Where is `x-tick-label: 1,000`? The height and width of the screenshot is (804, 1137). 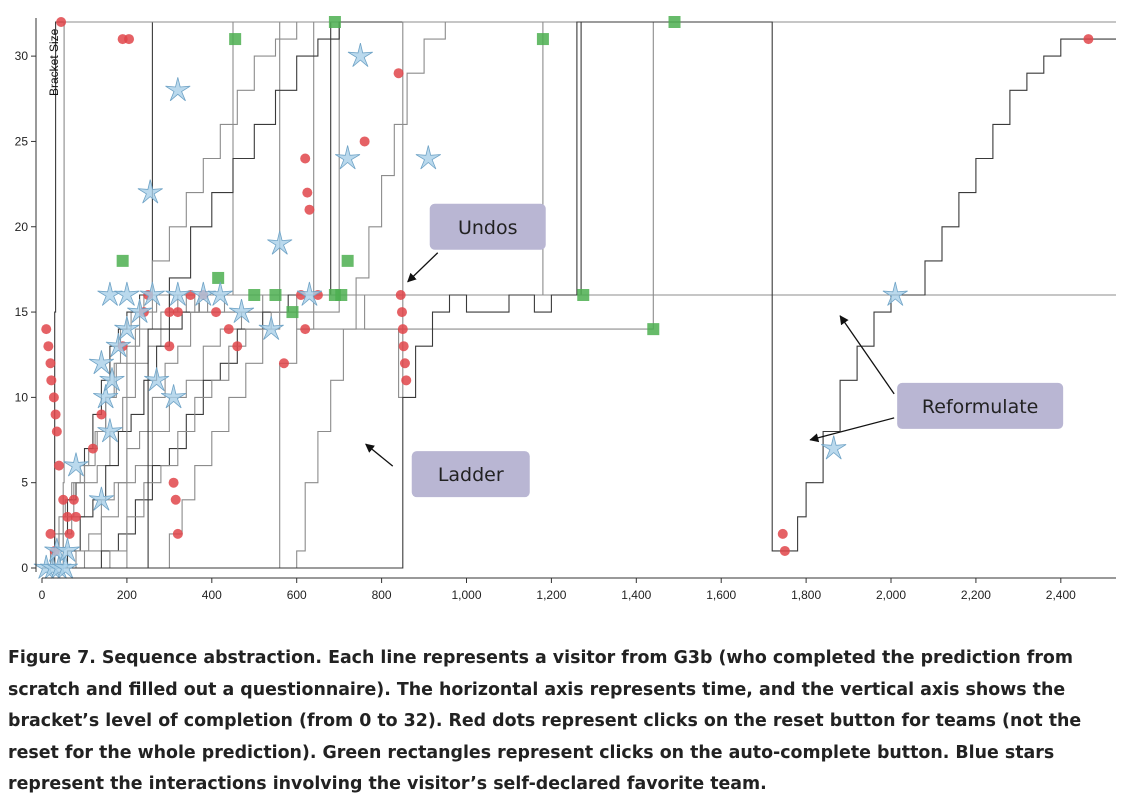
x-tick-label: 1,000 is located at coordinates (466, 595).